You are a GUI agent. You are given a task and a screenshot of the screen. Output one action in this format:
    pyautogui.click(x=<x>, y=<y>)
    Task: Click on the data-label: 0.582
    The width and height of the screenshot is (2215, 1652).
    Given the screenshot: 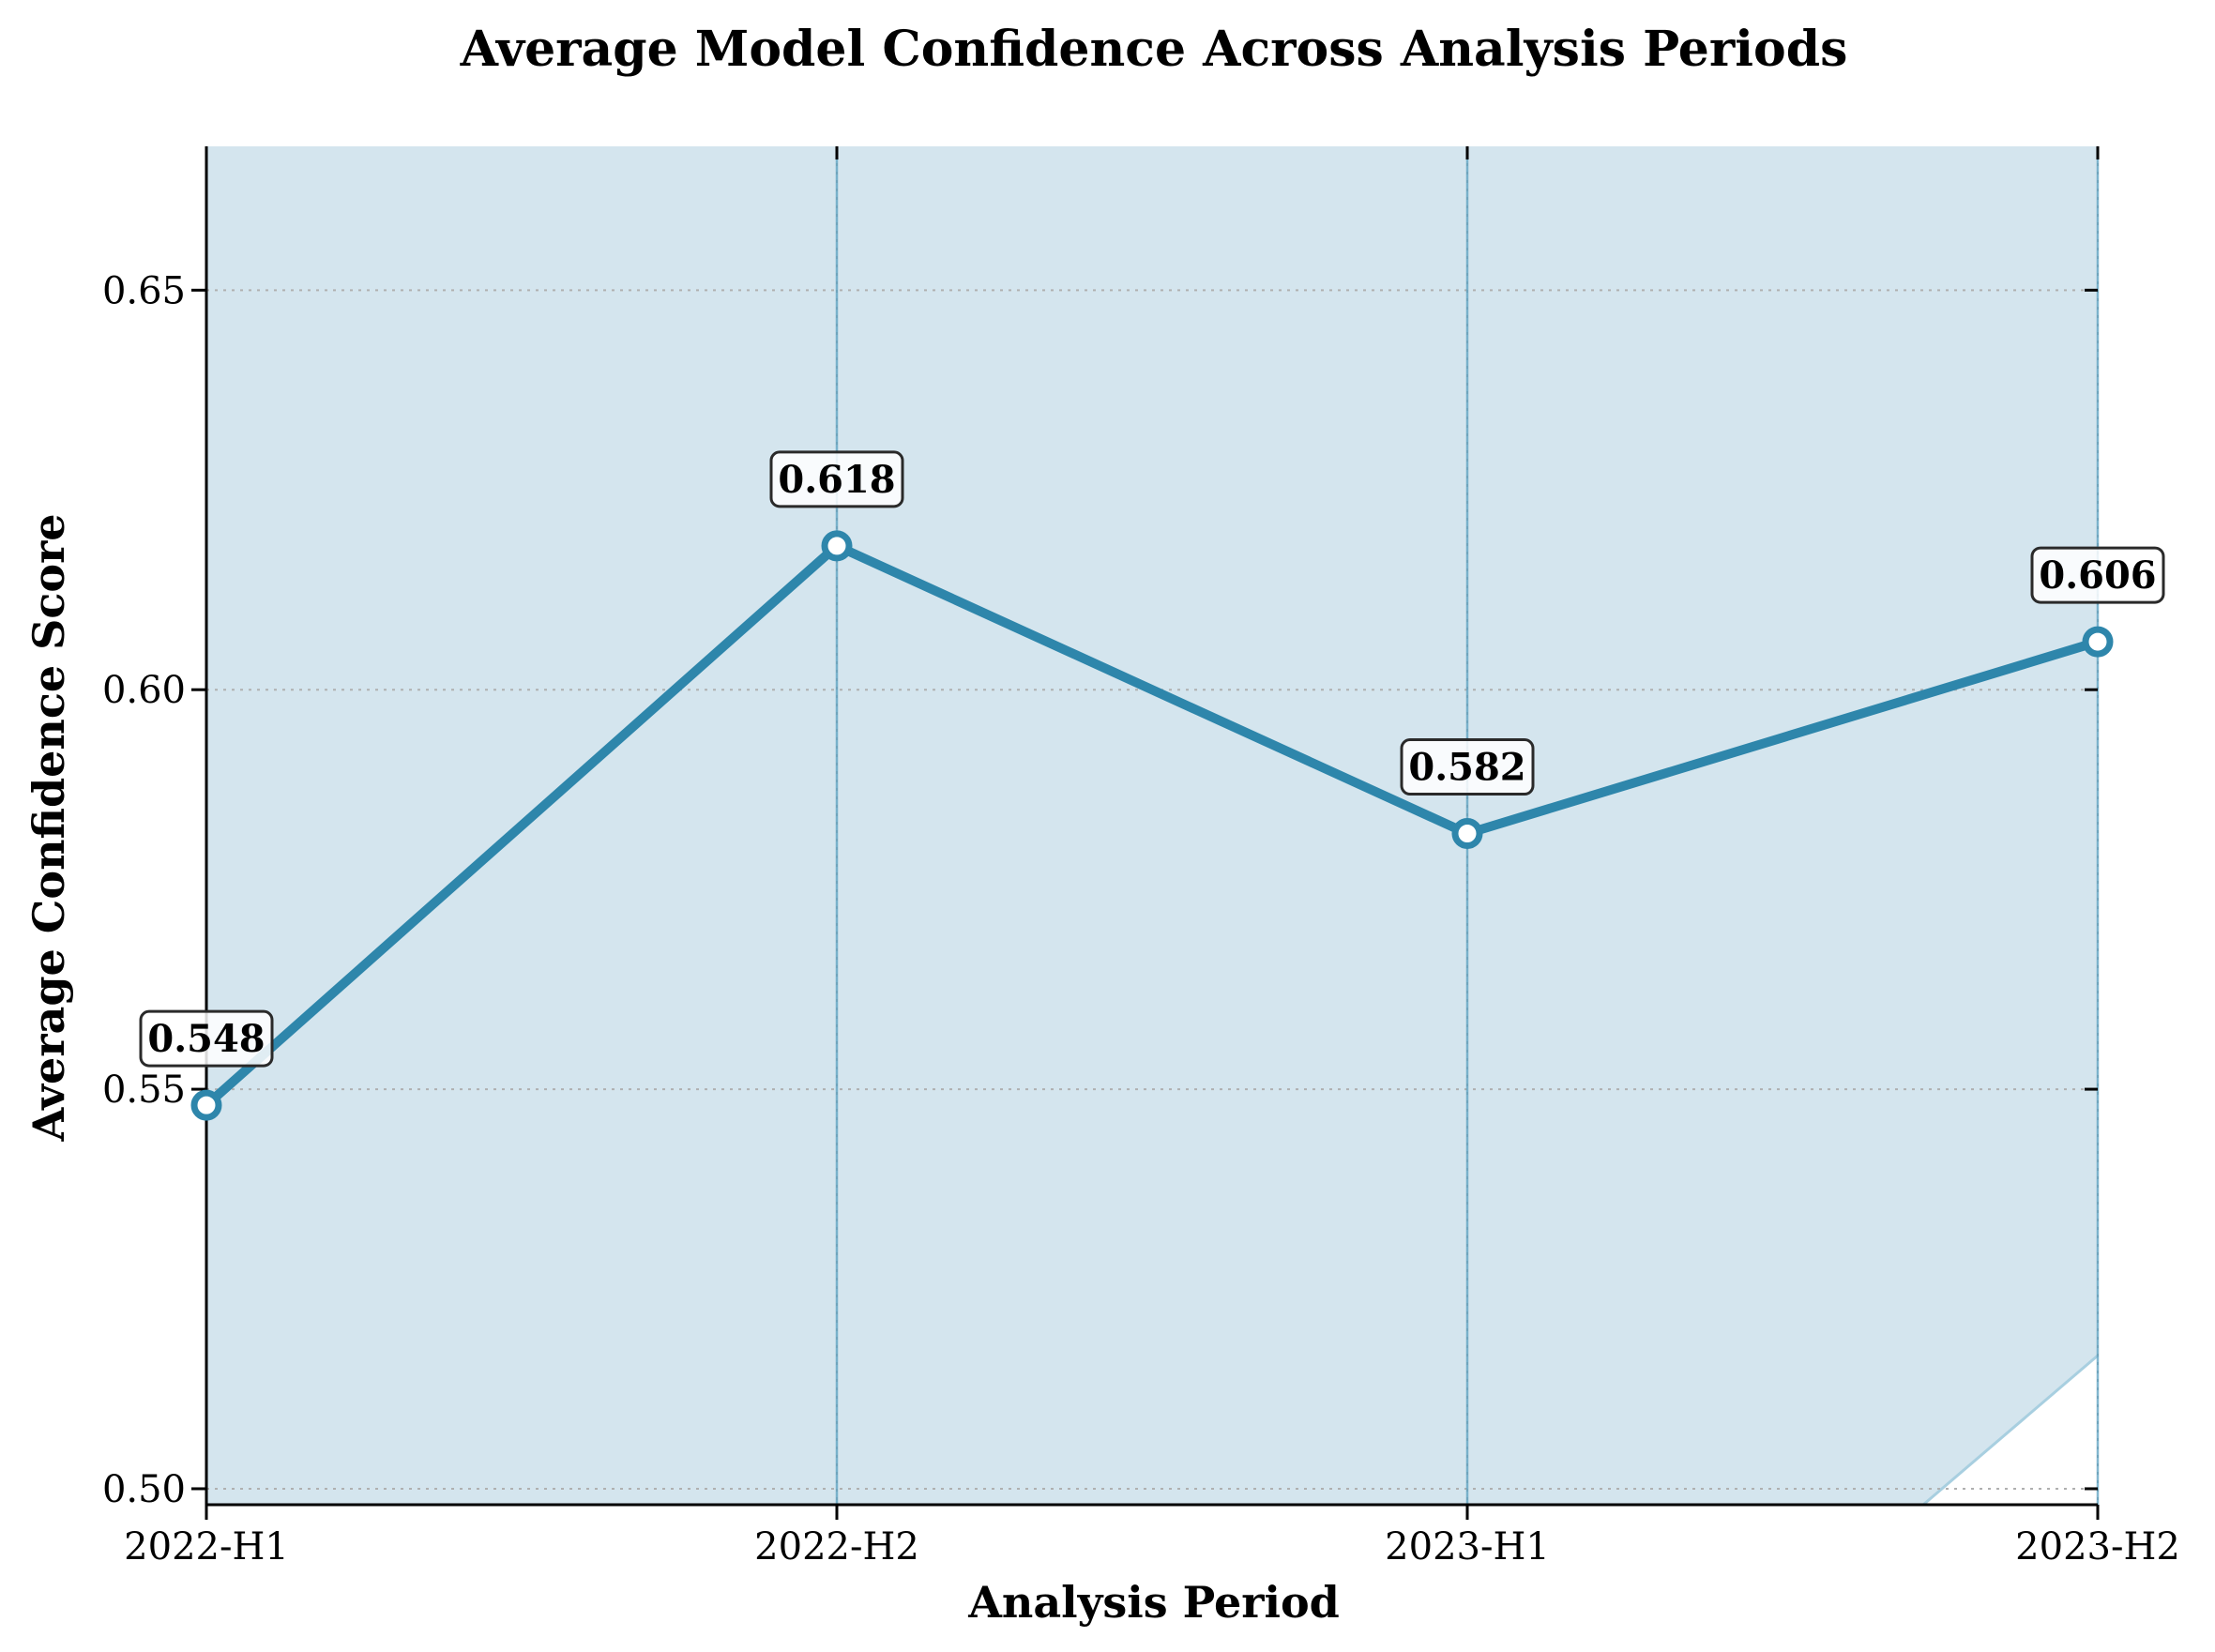 What is the action you would take?
    pyautogui.click(x=1466, y=768)
    